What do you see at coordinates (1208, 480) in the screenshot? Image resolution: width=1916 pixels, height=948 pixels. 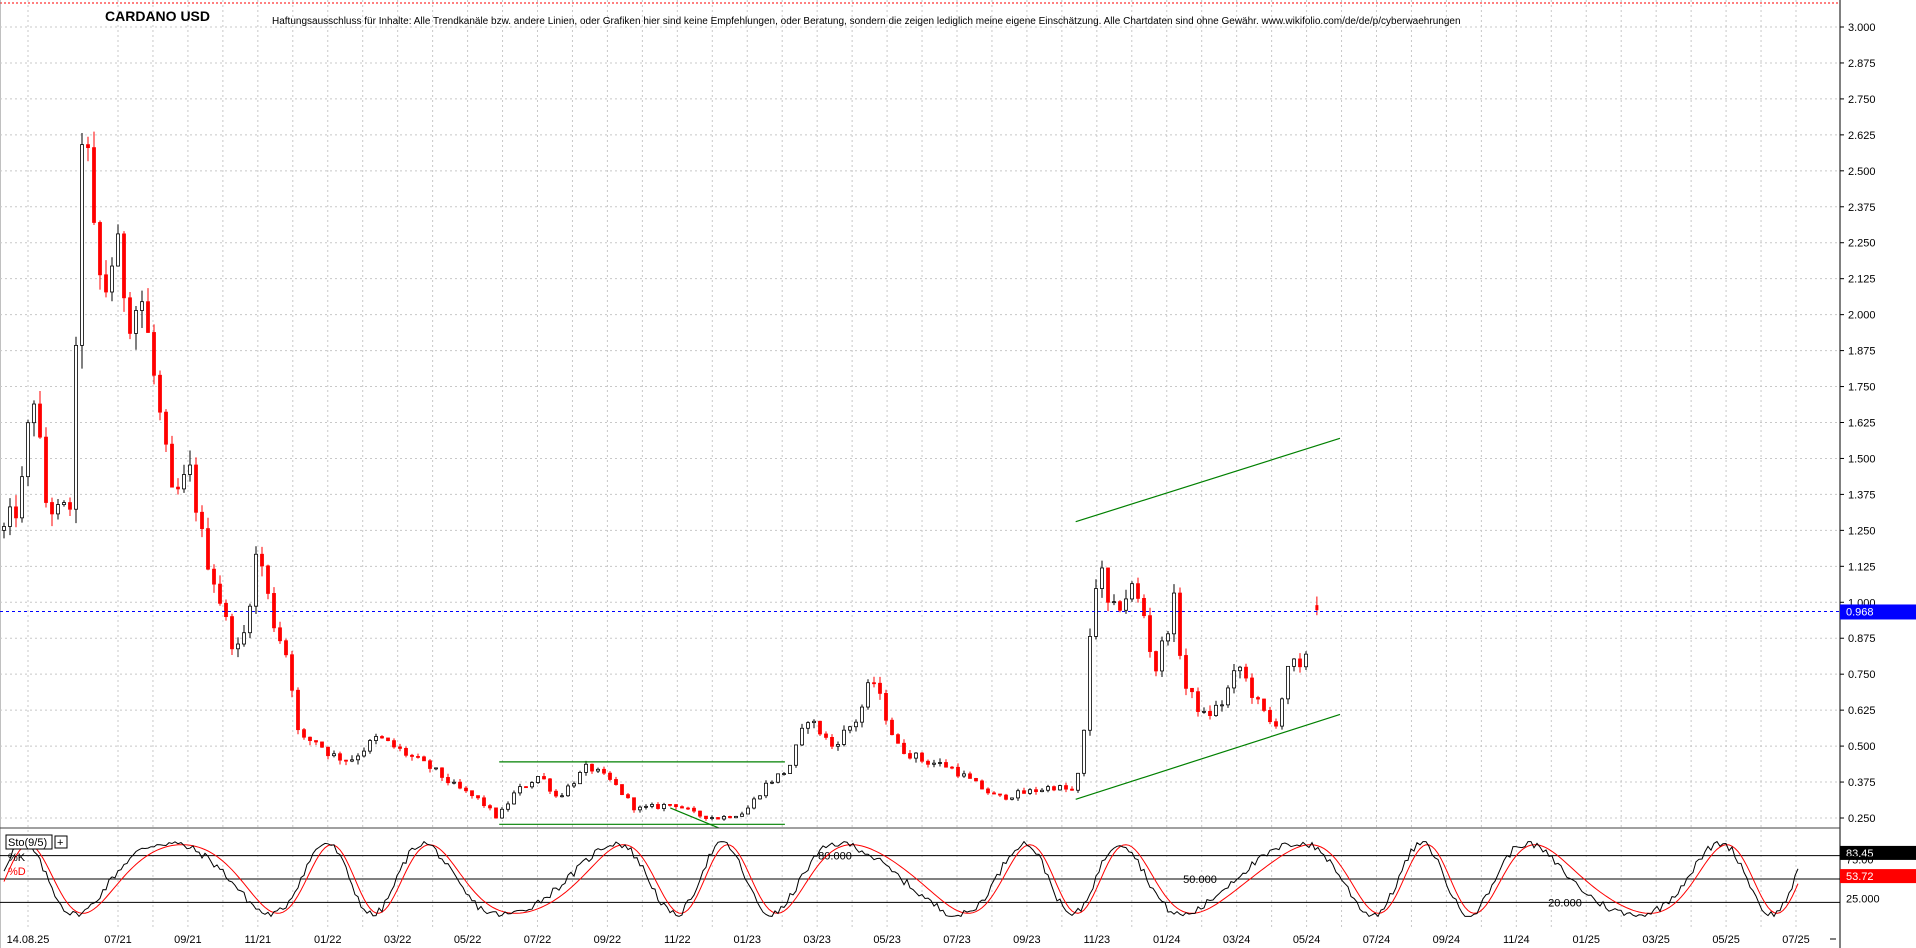 I see `trendline` at bounding box center [1208, 480].